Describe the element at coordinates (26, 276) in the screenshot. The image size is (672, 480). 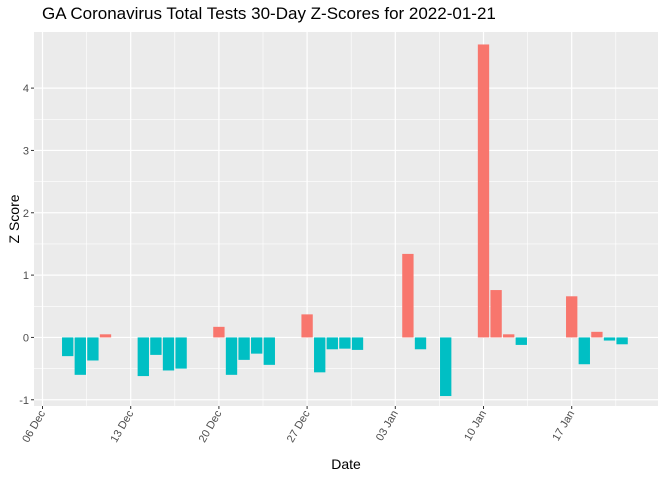
I see `y-tick-label: 1` at that location.